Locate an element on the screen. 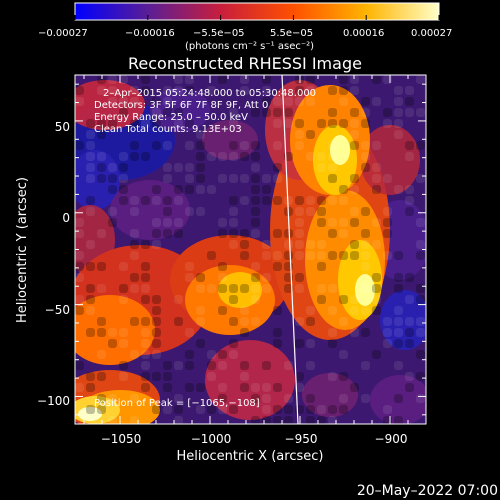  info-time-range: 2–Apr–2015 05:24:48.000 to 05:30:48.000 is located at coordinates (209, 93).